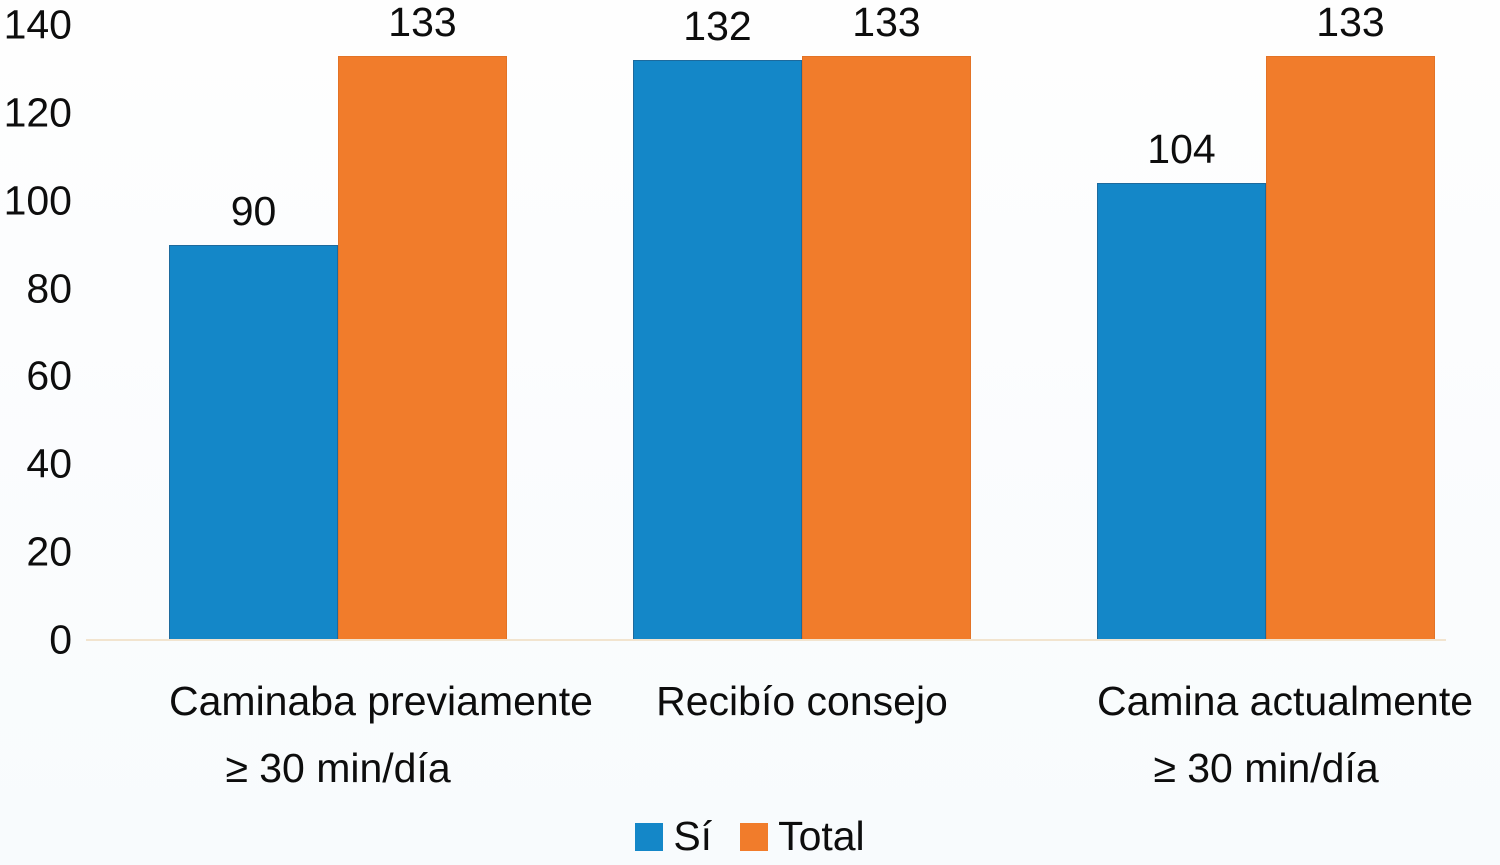  I want to click on legend-item: Total, so click(802, 836).